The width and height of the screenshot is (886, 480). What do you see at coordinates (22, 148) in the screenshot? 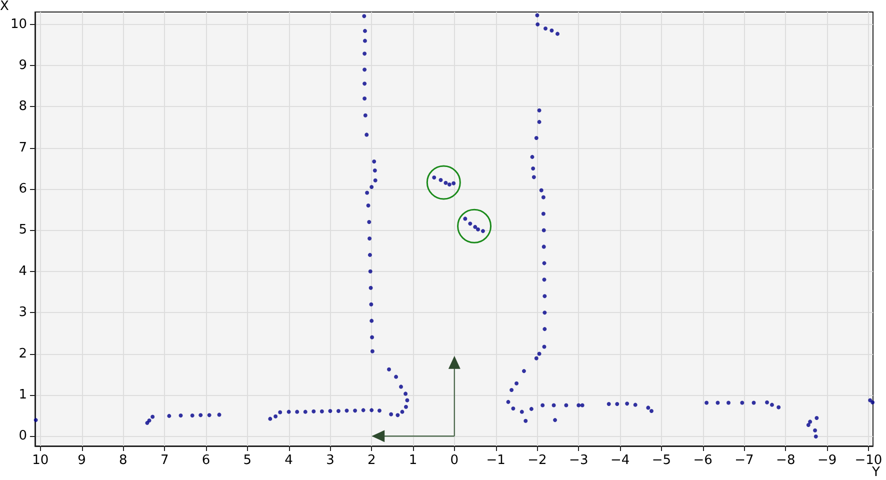
I see `y-tick-label: 7` at bounding box center [22, 148].